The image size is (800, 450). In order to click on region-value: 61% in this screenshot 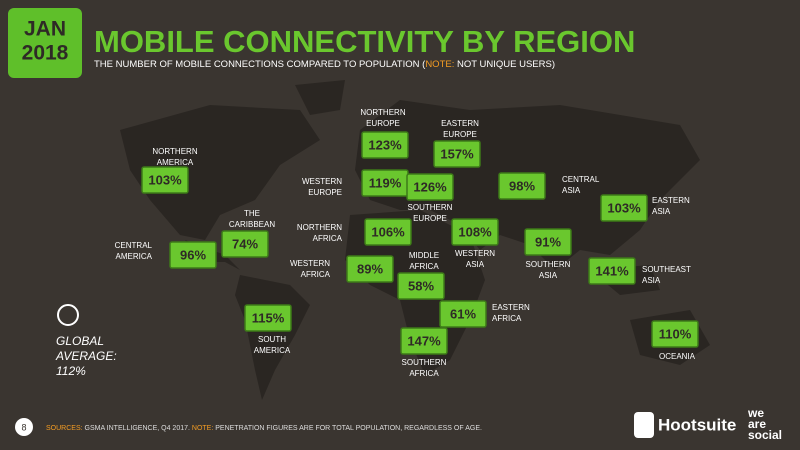, I will do `click(463, 313)`.